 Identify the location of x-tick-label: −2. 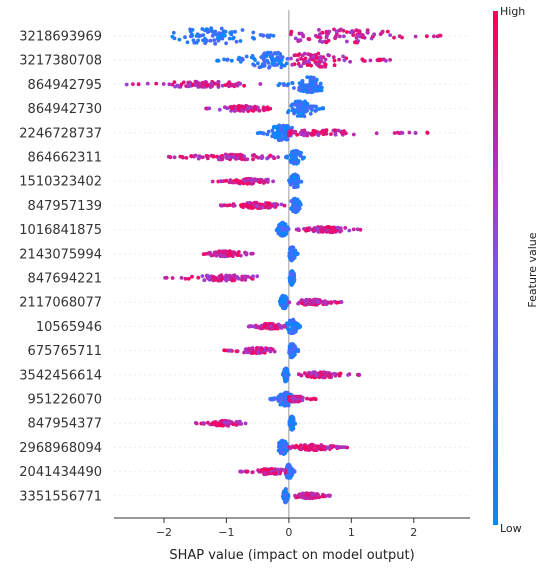
(164, 532).